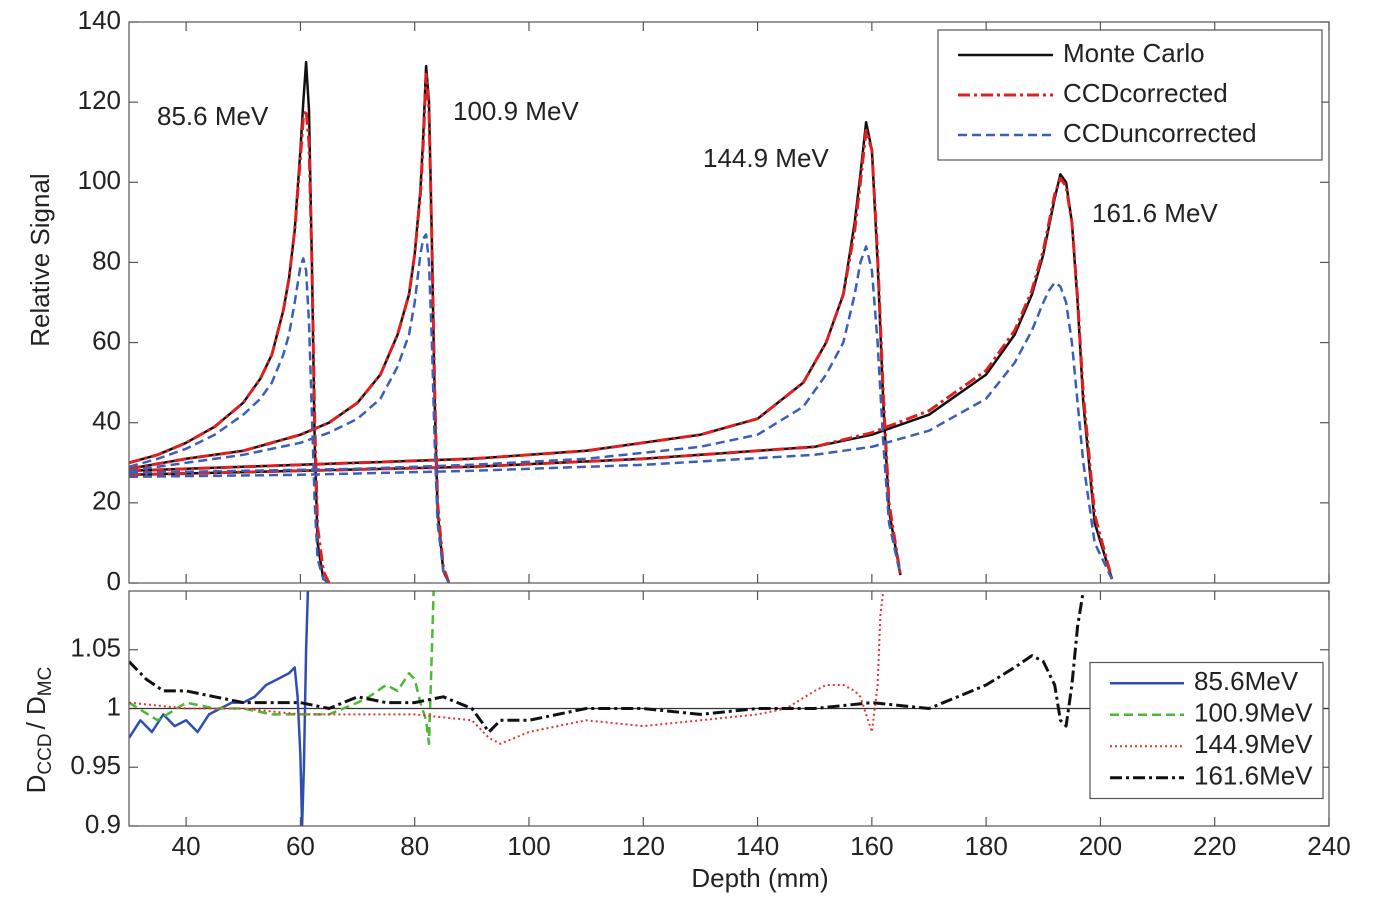 The height and width of the screenshot is (900, 1374). What do you see at coordinates (1253, 713) in the screenshot?
I see `legend-label: 100.9MeV` at bounding box center [1253, 713].